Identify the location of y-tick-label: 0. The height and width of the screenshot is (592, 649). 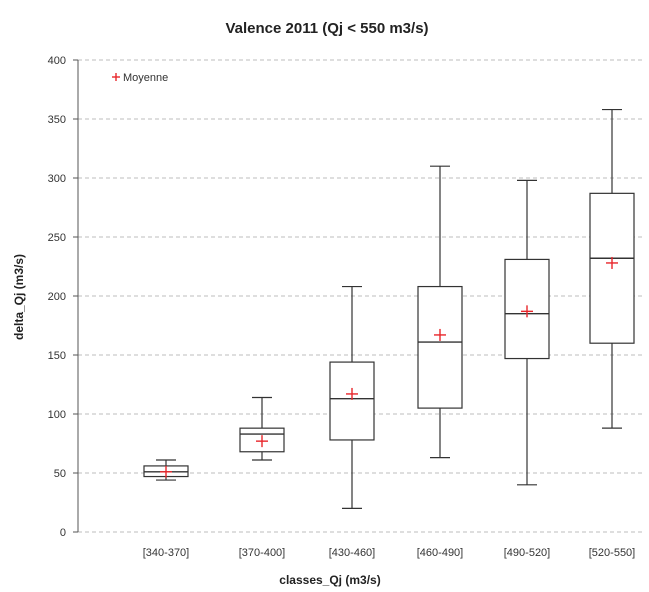
(63, 533).